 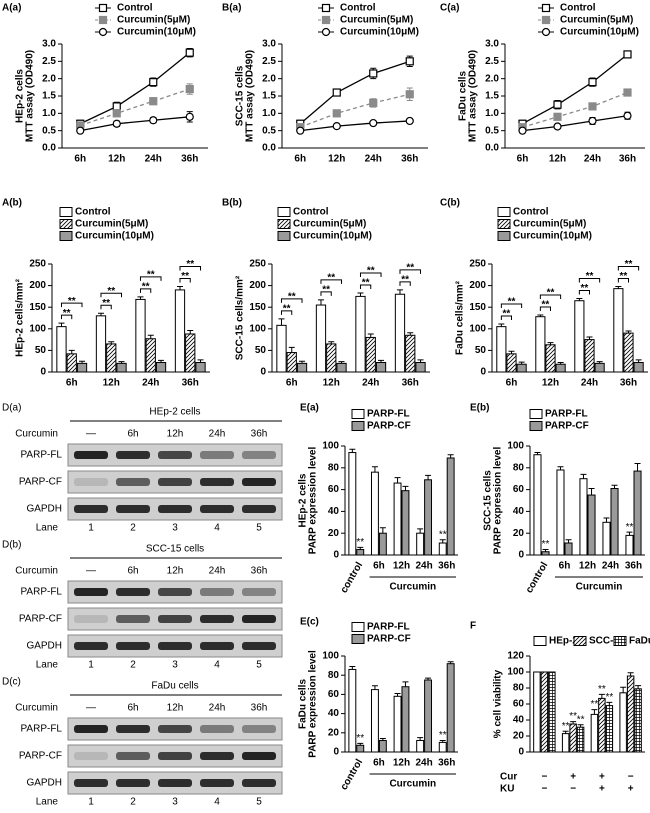 What do you see at coordinates (334, 533) in the screenshot?
I see `y-tick-label: 20` at bounding box center [334, 533].